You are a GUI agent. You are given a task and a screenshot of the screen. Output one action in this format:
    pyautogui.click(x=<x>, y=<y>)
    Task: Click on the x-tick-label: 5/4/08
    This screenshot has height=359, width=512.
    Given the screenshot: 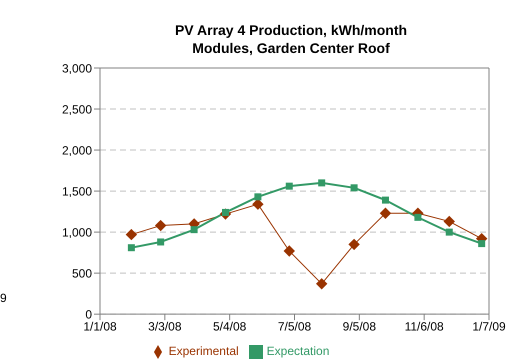 What is the action you would take?
    pyautogui.click(x=229, y=327)
    